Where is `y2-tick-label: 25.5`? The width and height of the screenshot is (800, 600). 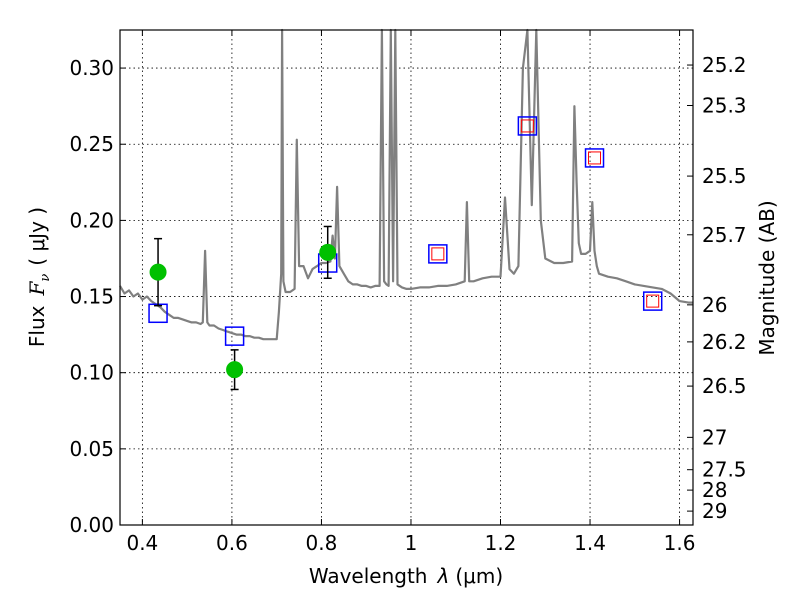 y2-tick-label: 25.5 is located at coordinates (724, 176).